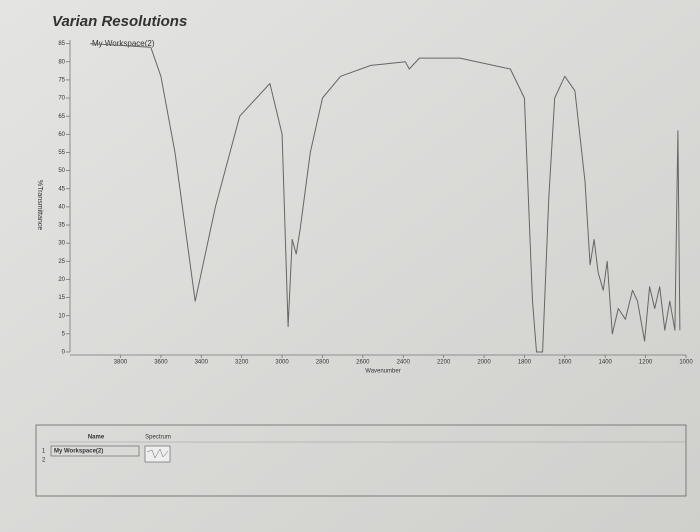  I want to click on chart-title: Varian Resolutions, so click(119, 21).